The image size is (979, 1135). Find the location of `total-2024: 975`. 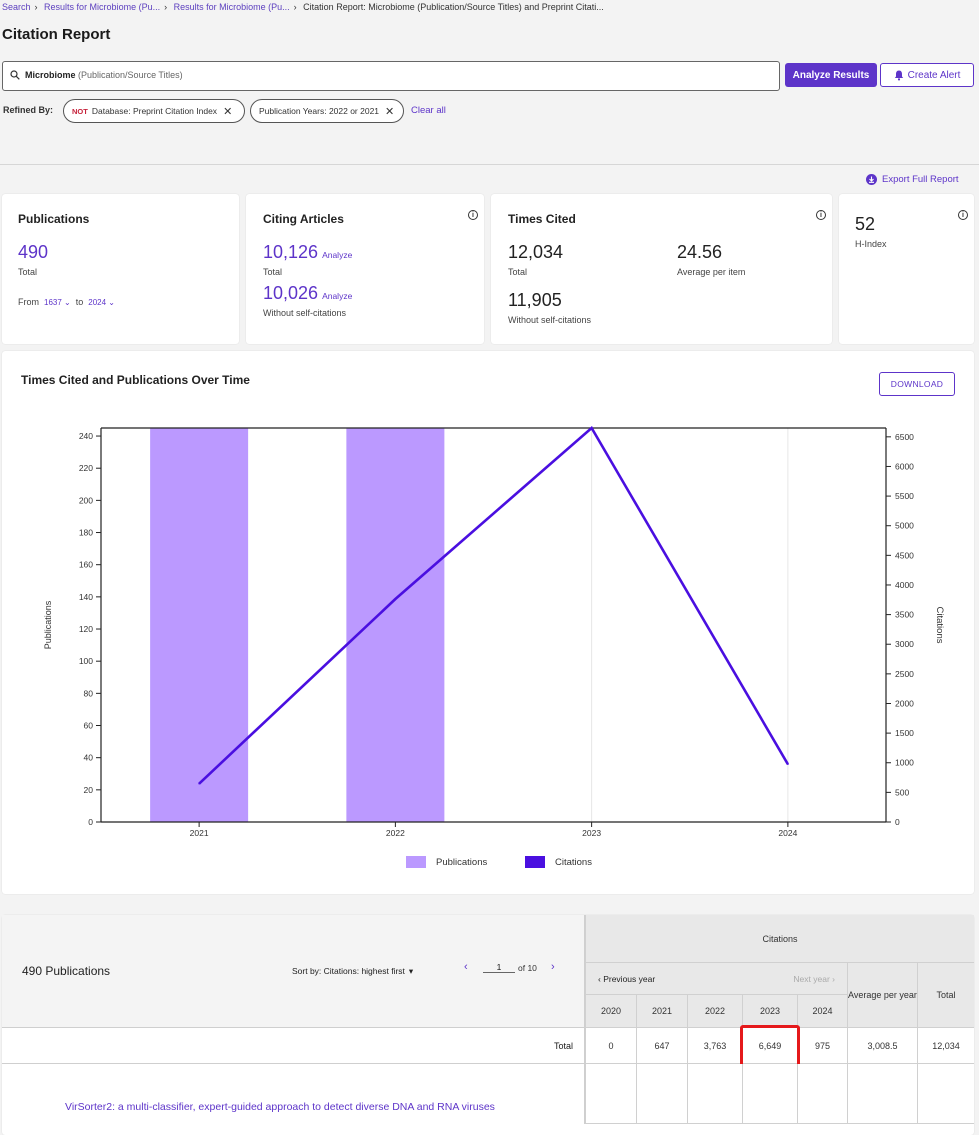

total-2024: 975 is located at coordinates (822, 1046).